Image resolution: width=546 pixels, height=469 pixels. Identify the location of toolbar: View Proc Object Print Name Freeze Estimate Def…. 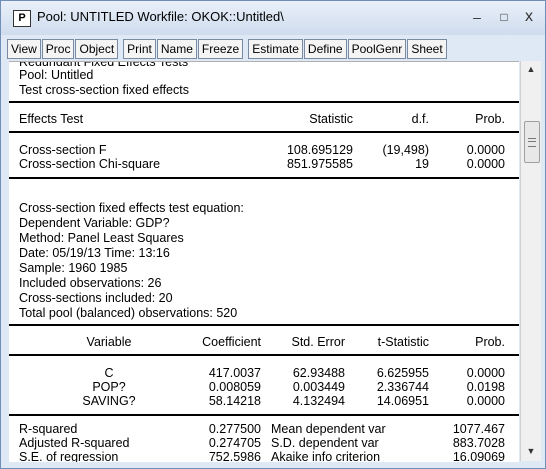
(227, 49).